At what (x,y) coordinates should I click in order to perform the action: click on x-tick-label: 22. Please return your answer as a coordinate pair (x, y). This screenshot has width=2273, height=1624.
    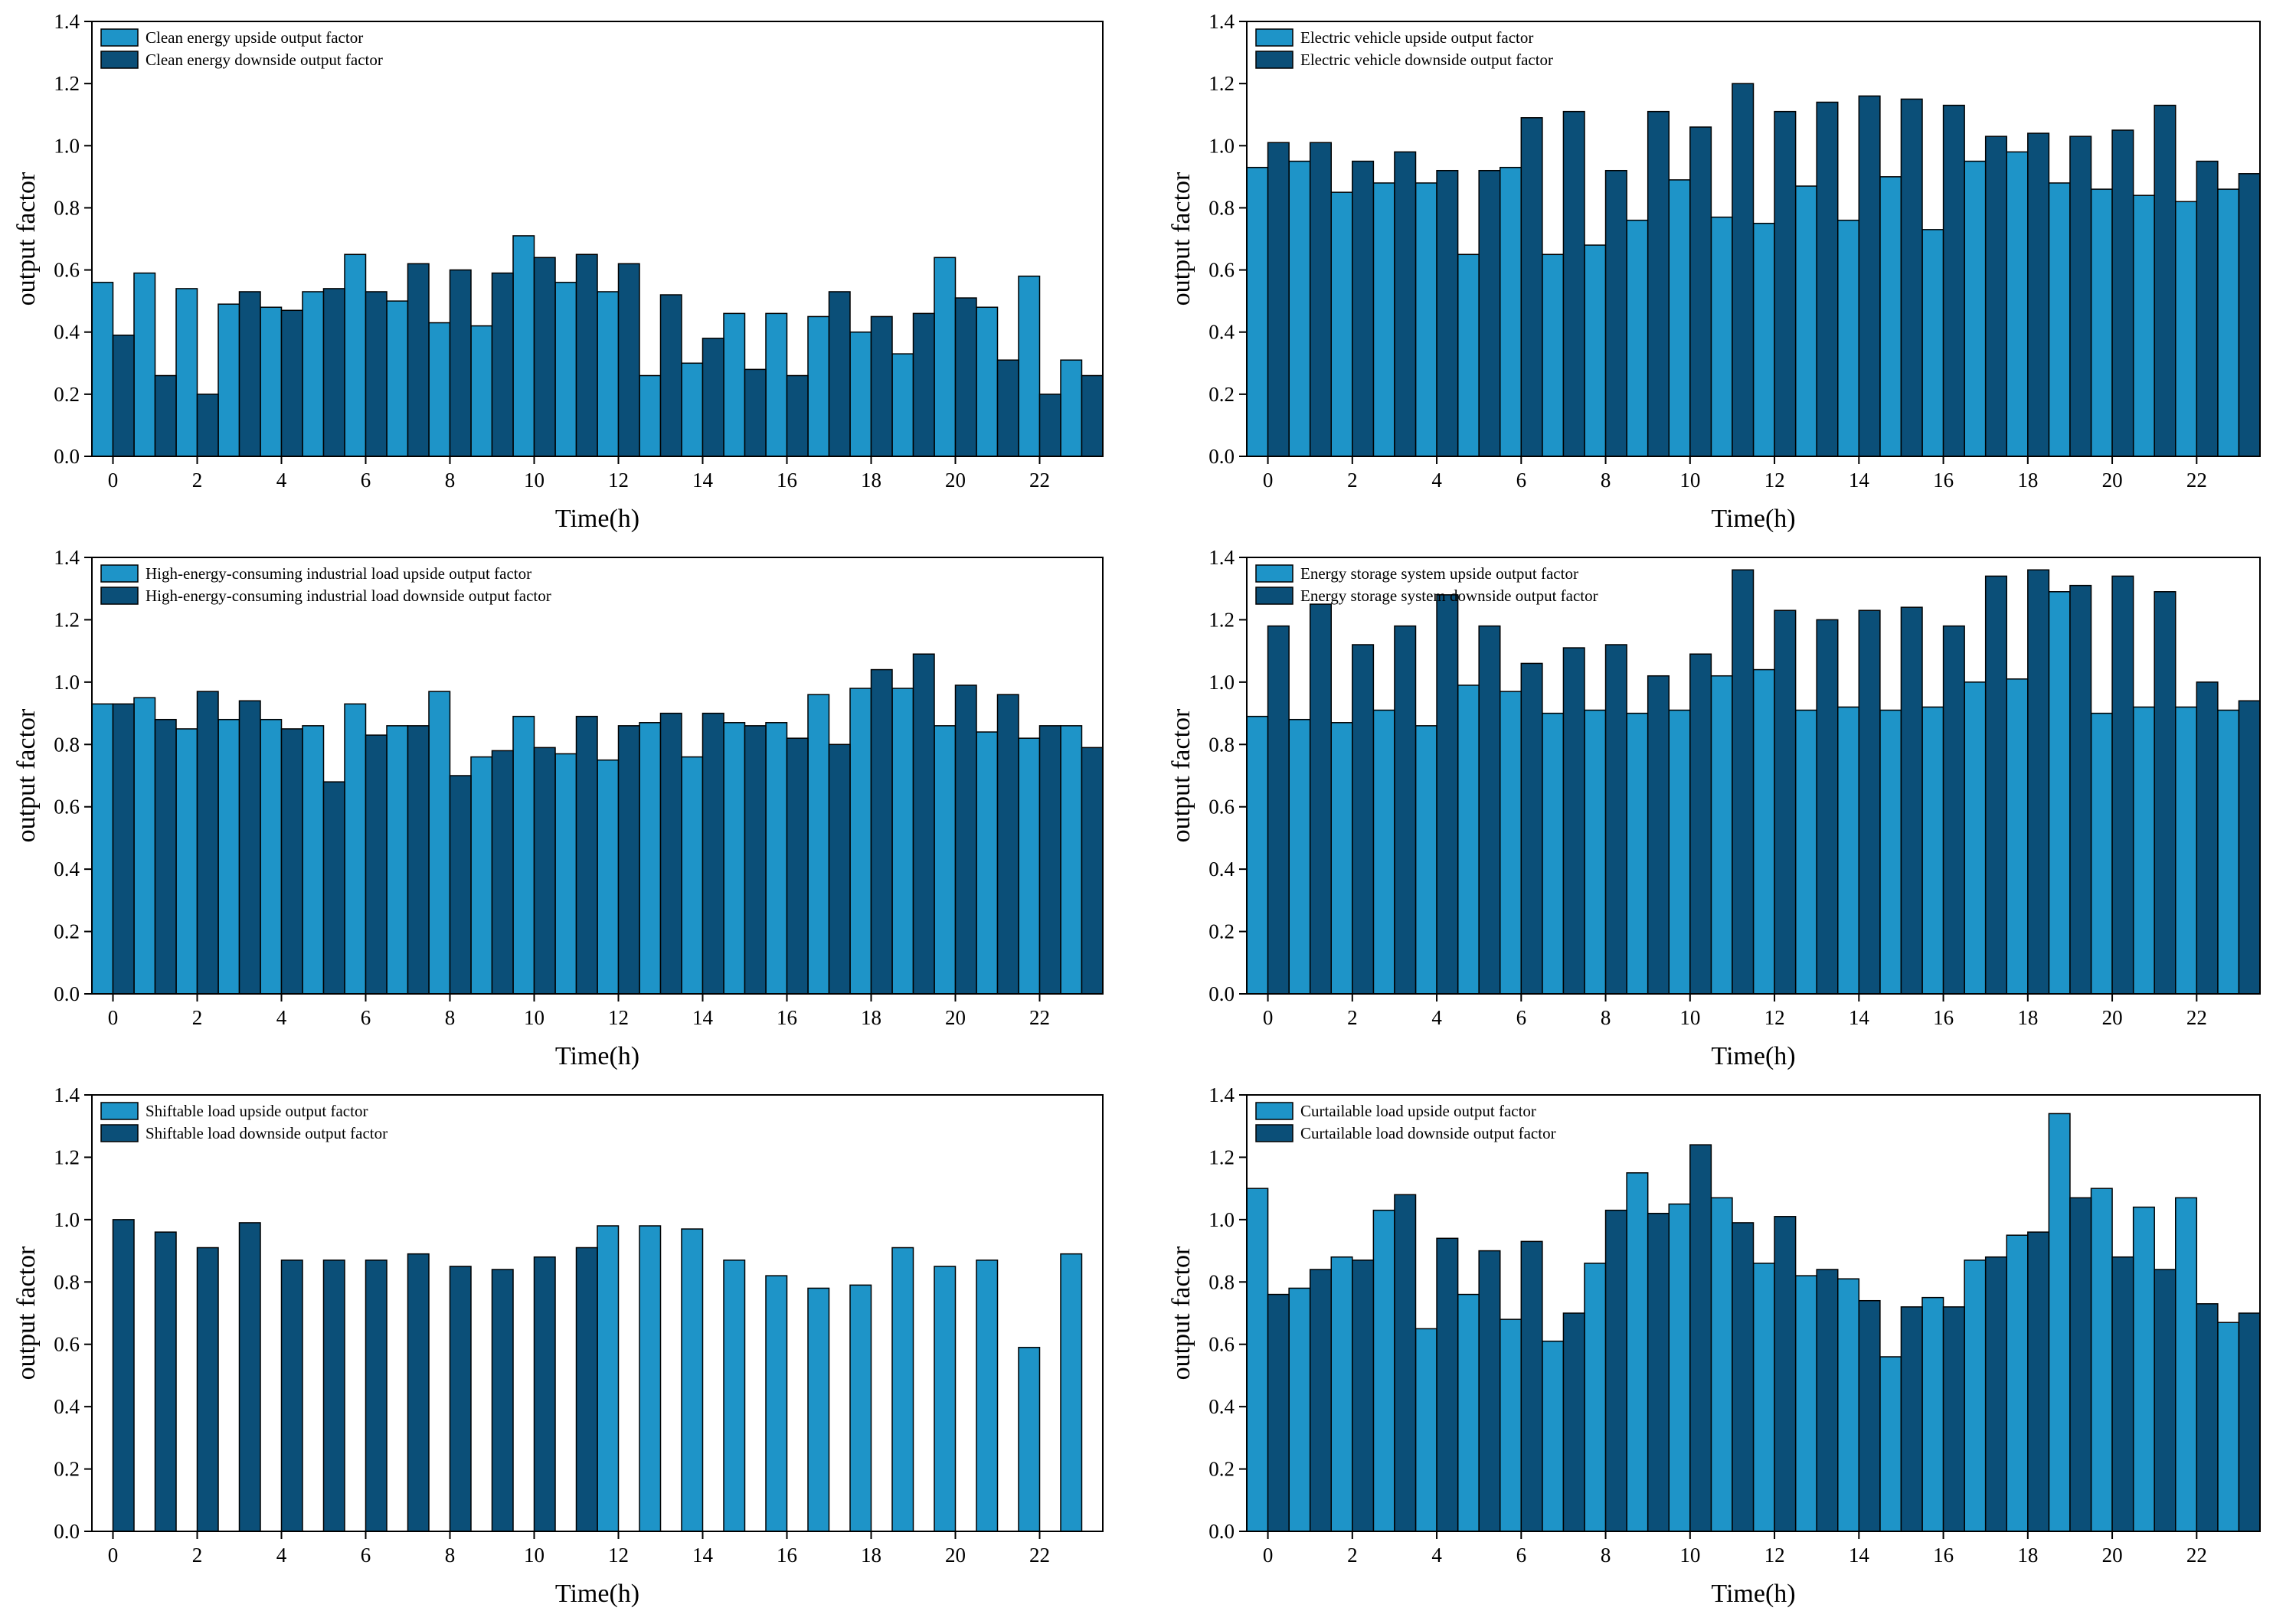
    Looking at the image, I should click on (1039, 1556).